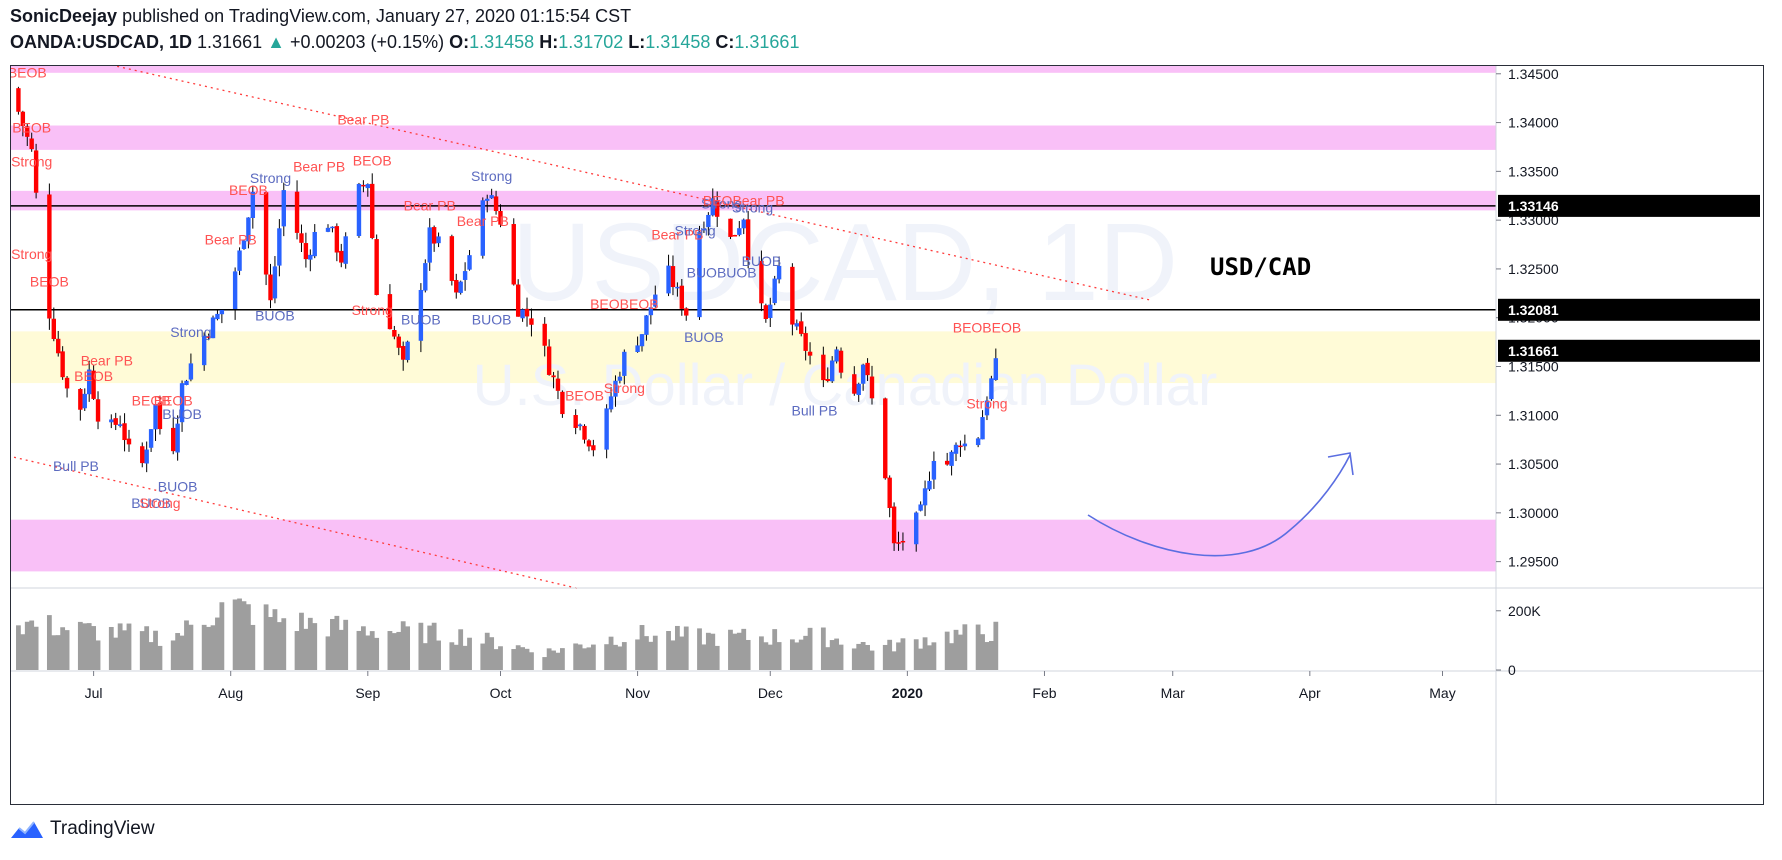 The width and height of the screenshot is (1782, 860). Describe the element at coordinates (1629, 350) in the screenshot. I see `price-marker-box` at that location.